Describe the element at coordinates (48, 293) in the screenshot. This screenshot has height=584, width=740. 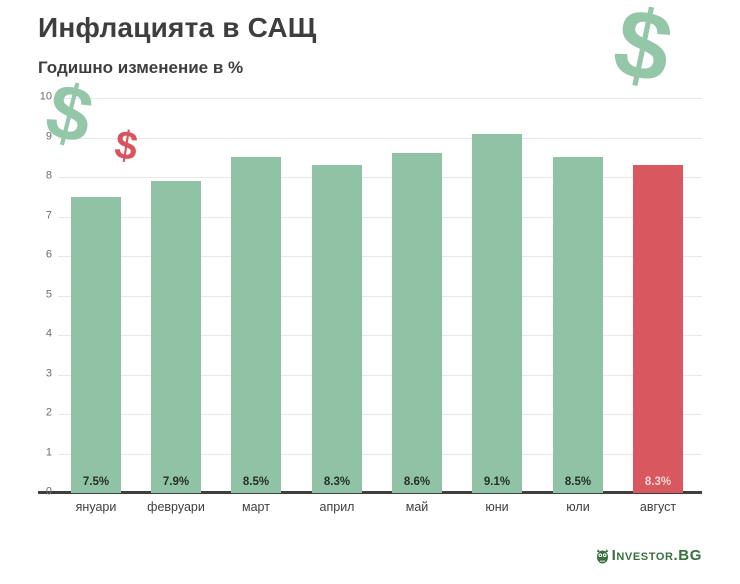
I see `y-axis-tick-label: 5` at that location.